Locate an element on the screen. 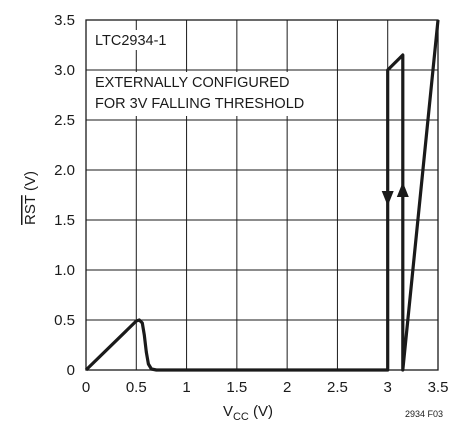 This screenshot has width=450, height=425. x-tick-label: 2 is located at coordinates (287, 387).